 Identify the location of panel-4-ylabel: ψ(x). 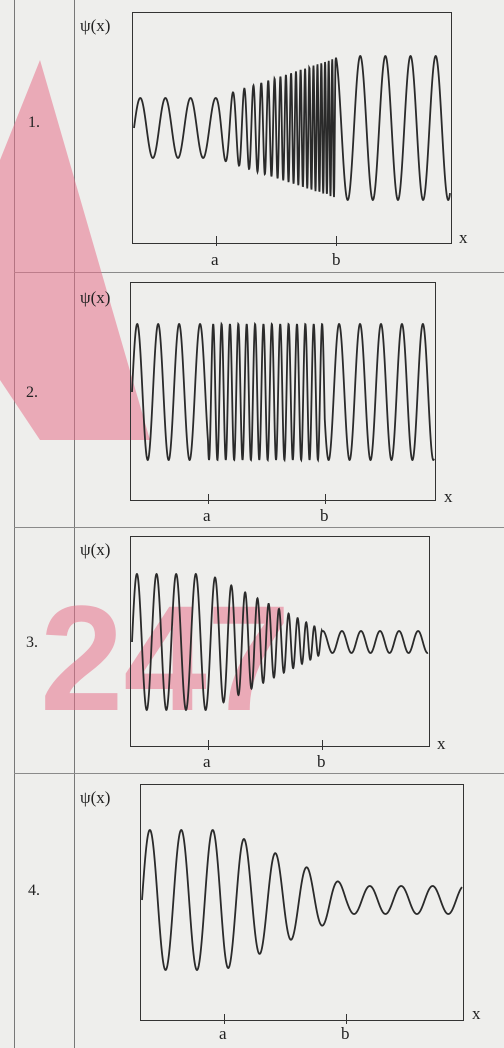
(95, 797).